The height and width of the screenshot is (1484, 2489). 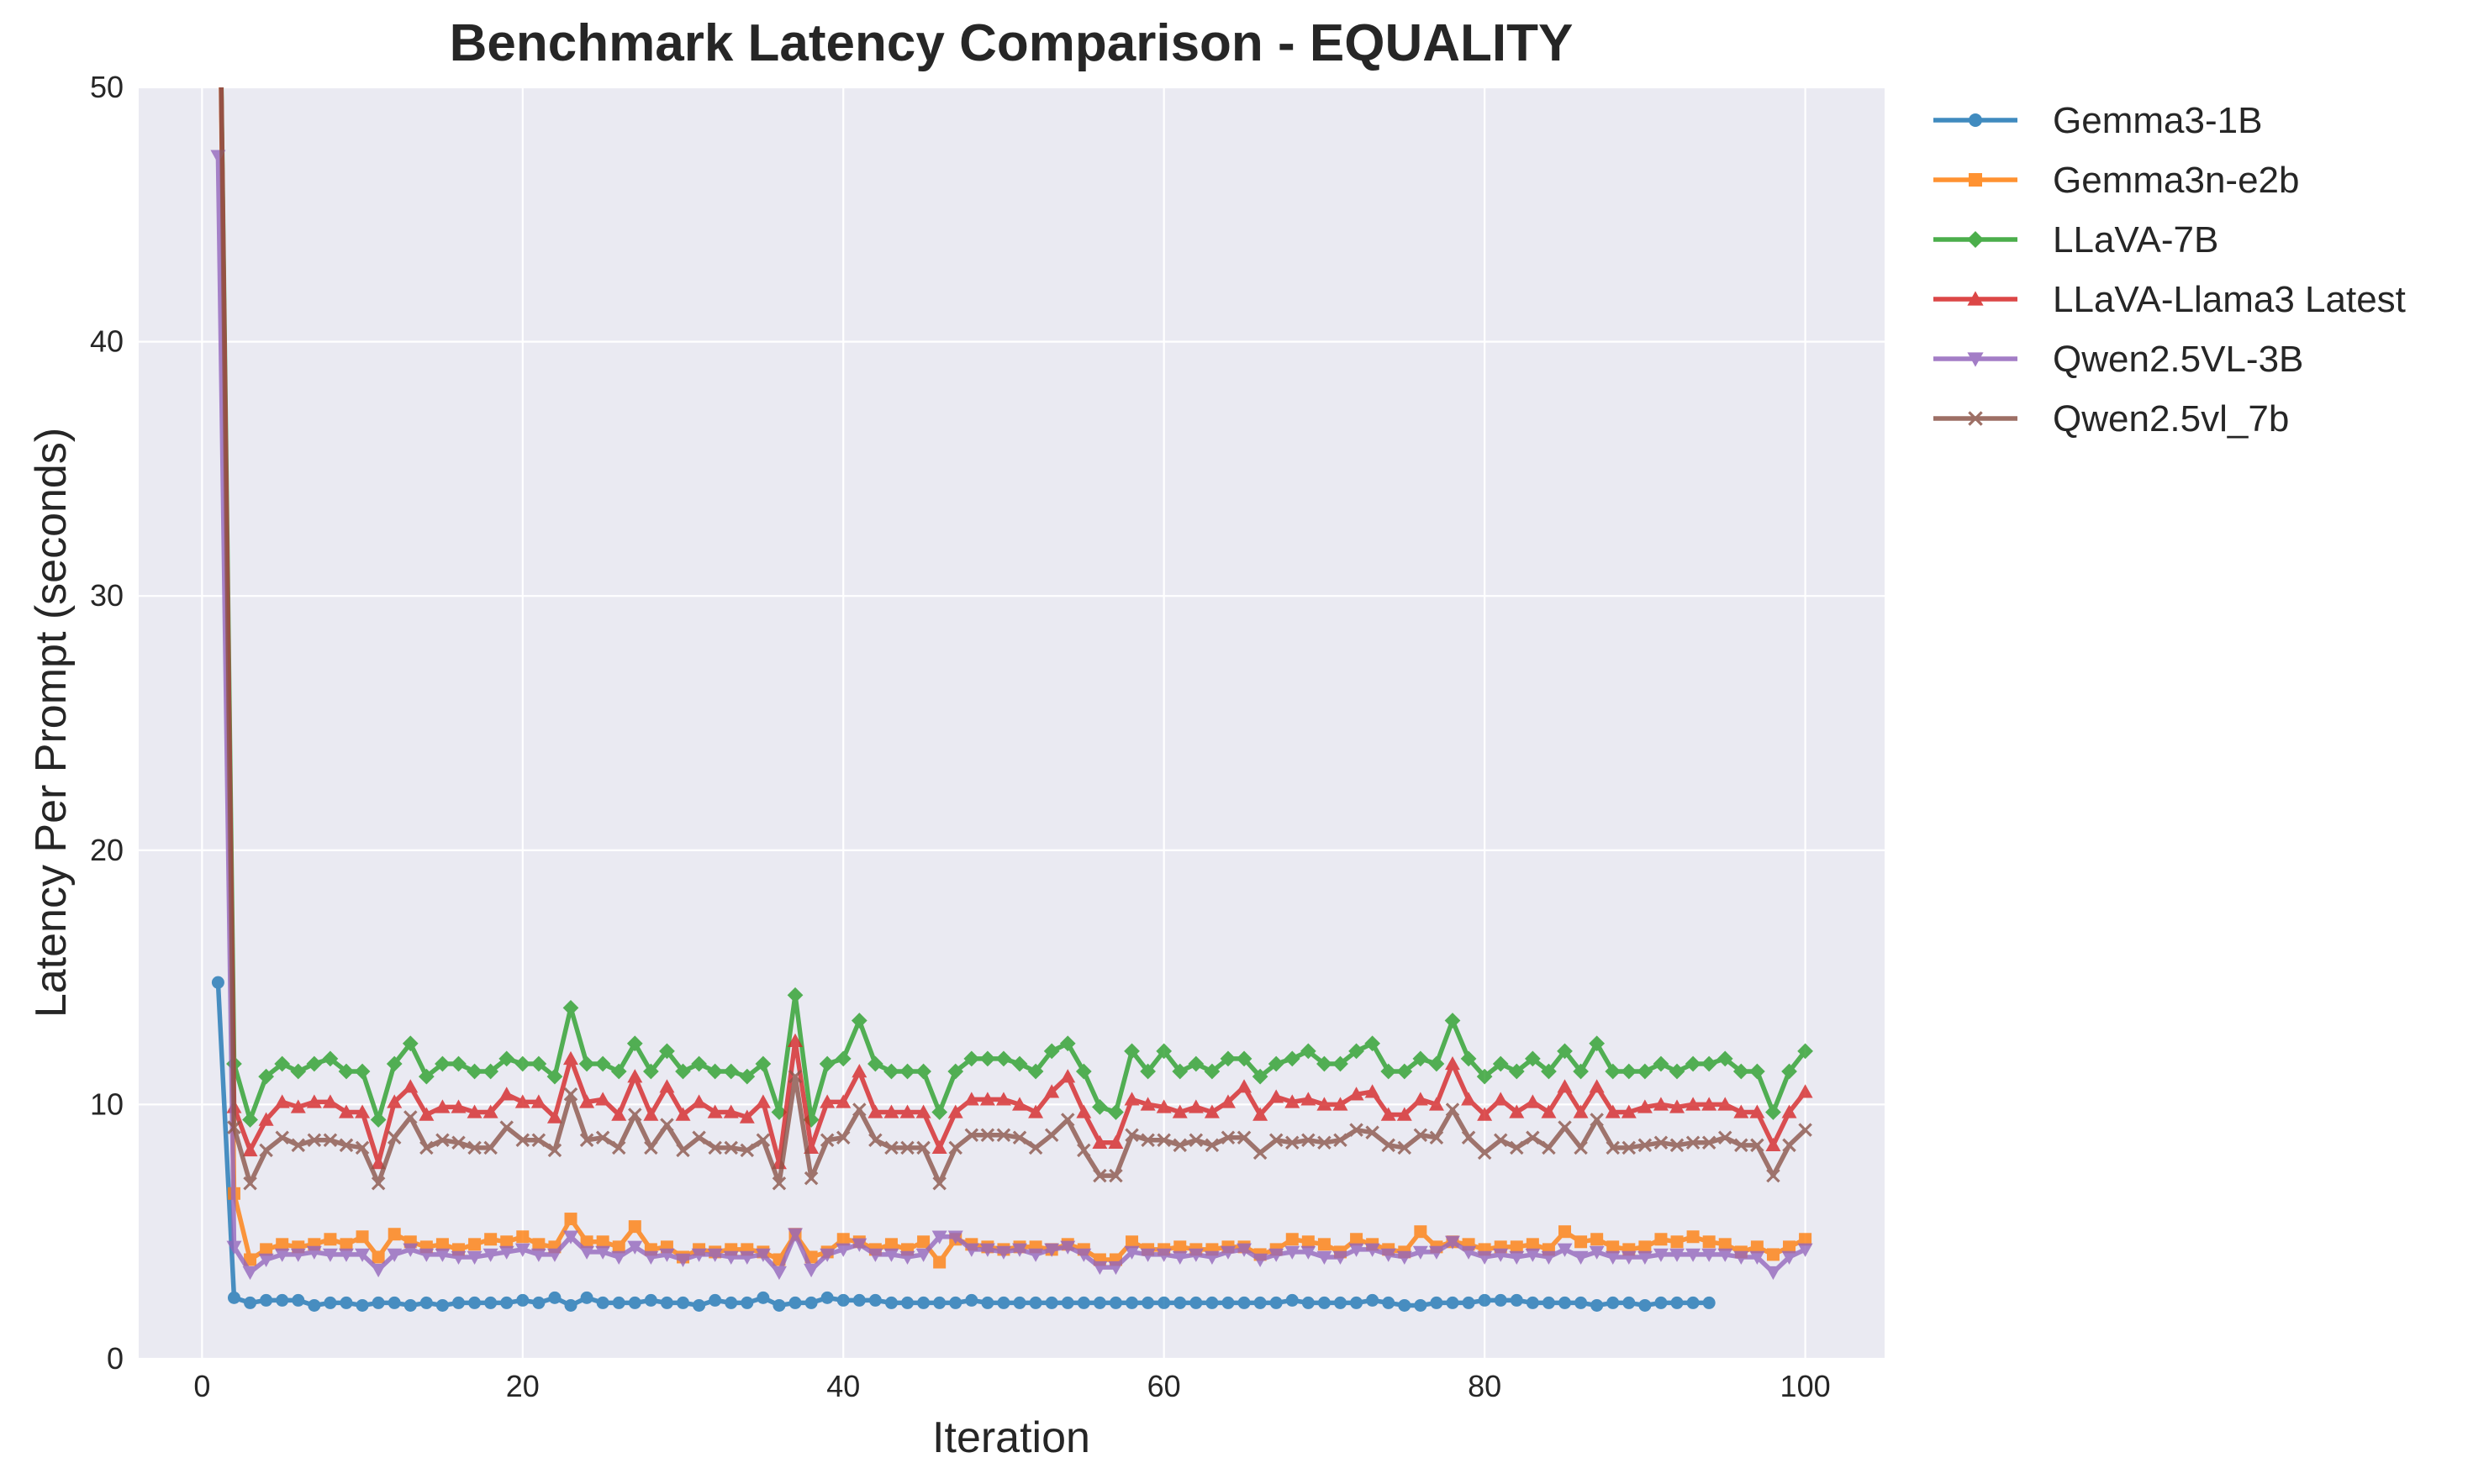 I want to click on y-tick-label: 10, so click(x=107, y=1104).